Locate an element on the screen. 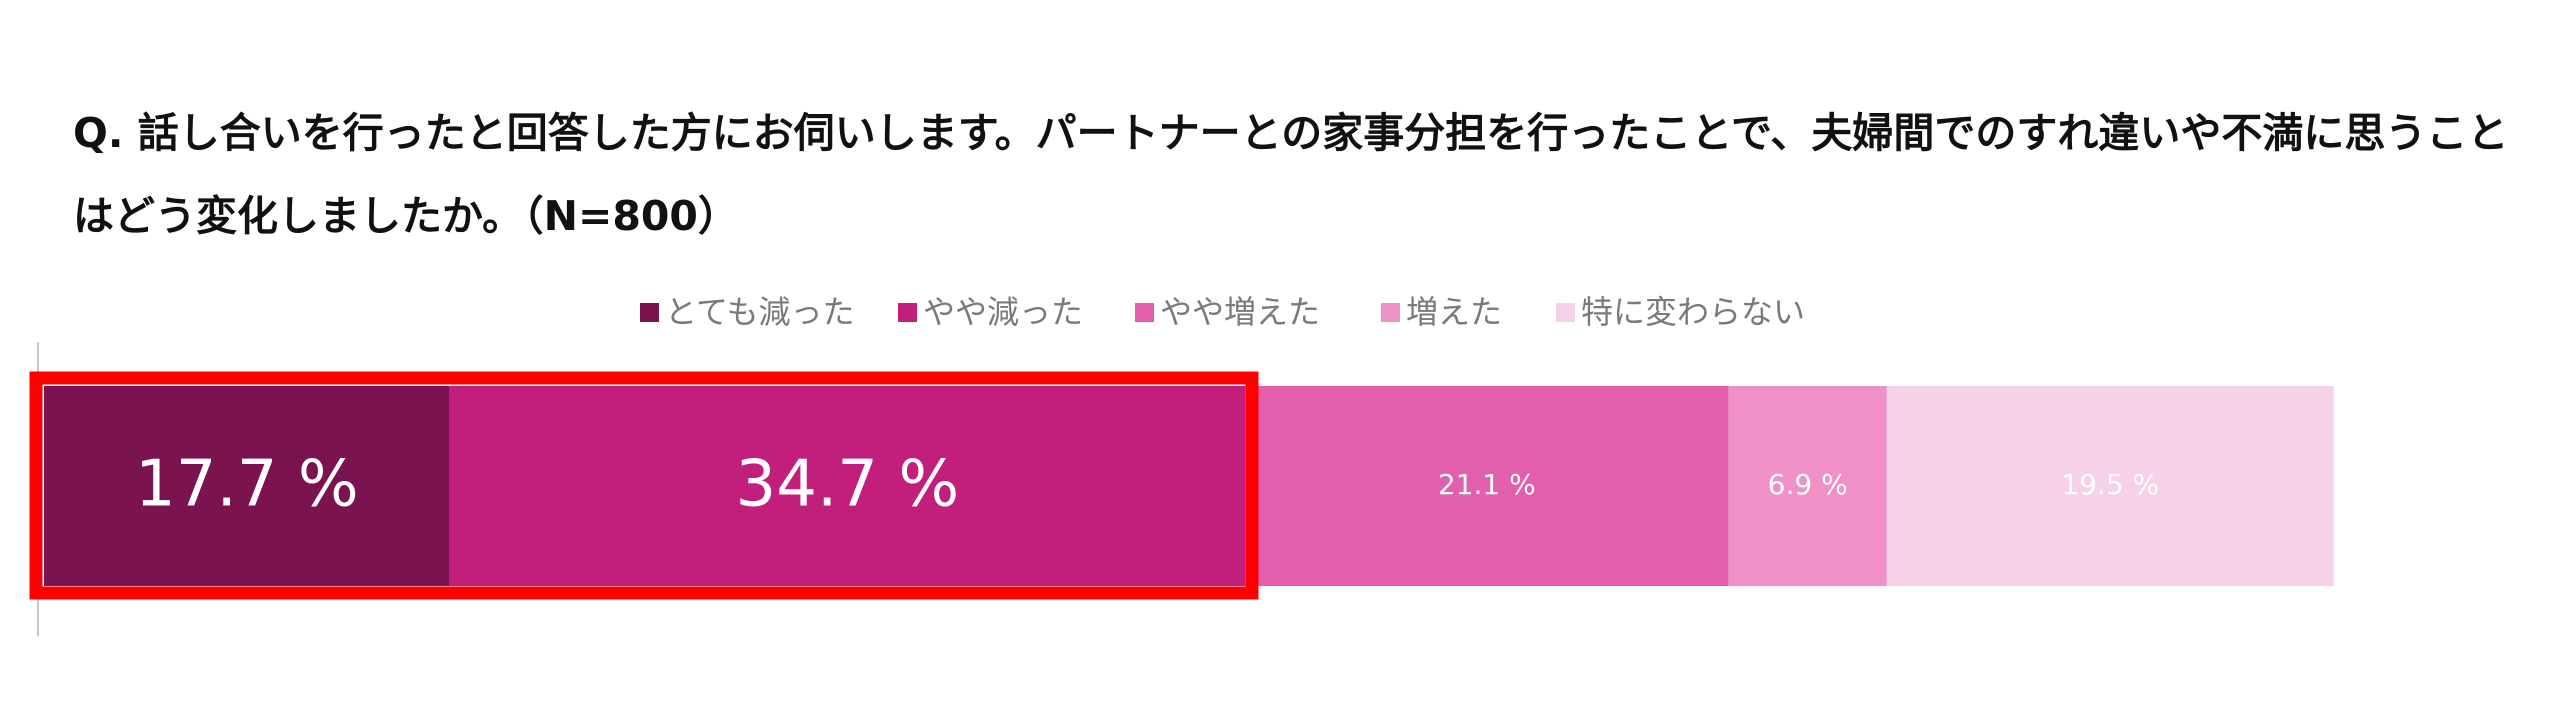 Image resolution: width=2554 pixels, height=712 pixels. data-label: 34.7 % is located at coordinates (848, 485).